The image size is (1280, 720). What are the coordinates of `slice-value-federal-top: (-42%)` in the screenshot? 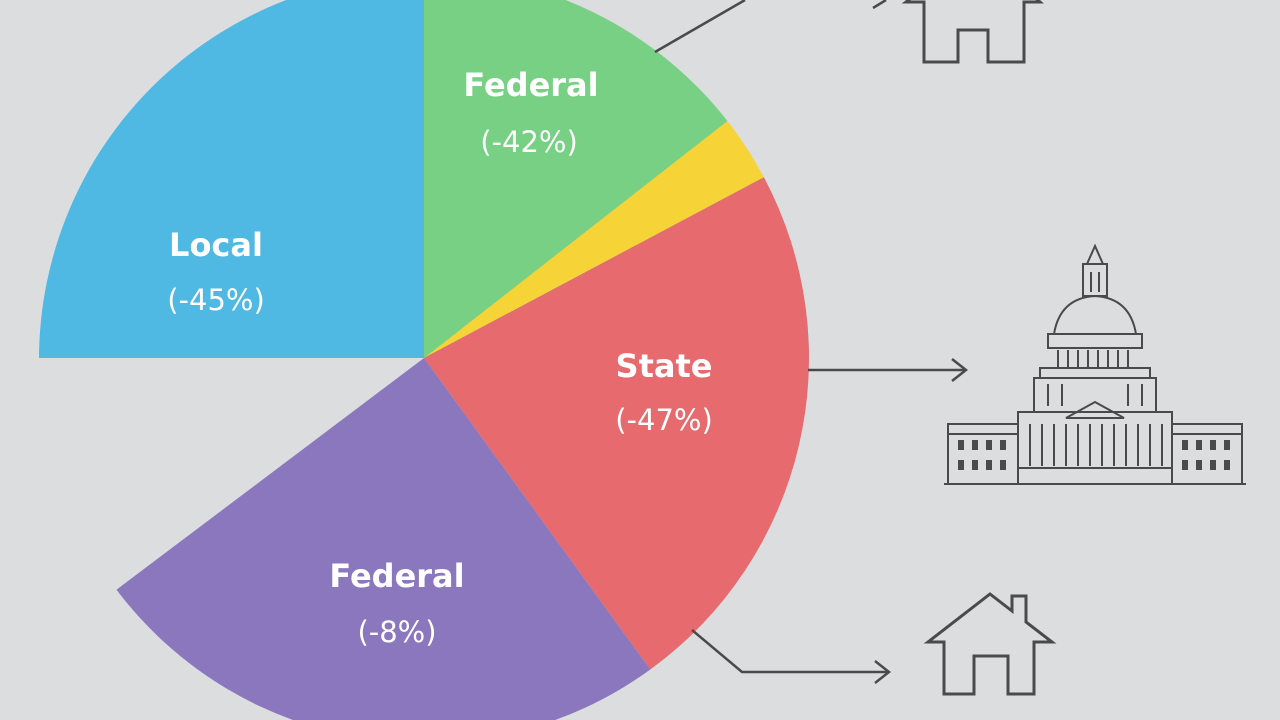 It's located at (529, 142).